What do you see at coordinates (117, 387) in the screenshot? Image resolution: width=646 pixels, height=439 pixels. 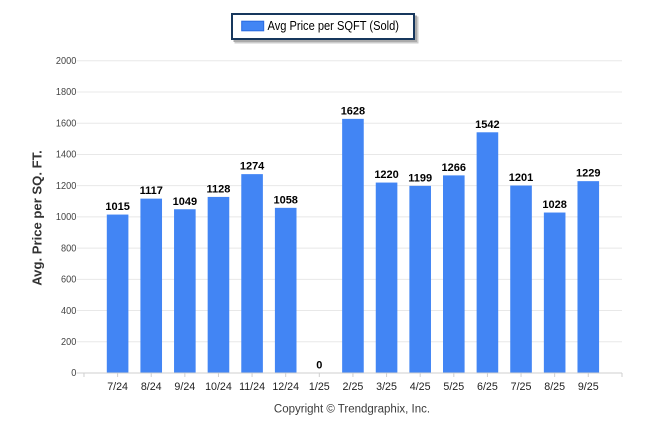 I see `svg-text: 7/24` at bounding box center [117, 387].